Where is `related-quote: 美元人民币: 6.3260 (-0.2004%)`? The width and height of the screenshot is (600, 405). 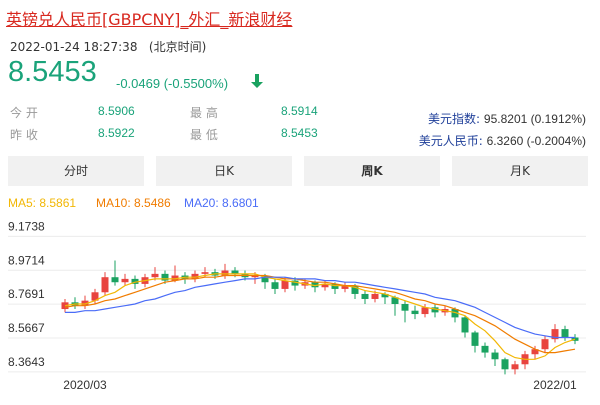 related-quote: 美元人民币: 6.3260 (-0.2004%) is located at coordinates (502, 140).